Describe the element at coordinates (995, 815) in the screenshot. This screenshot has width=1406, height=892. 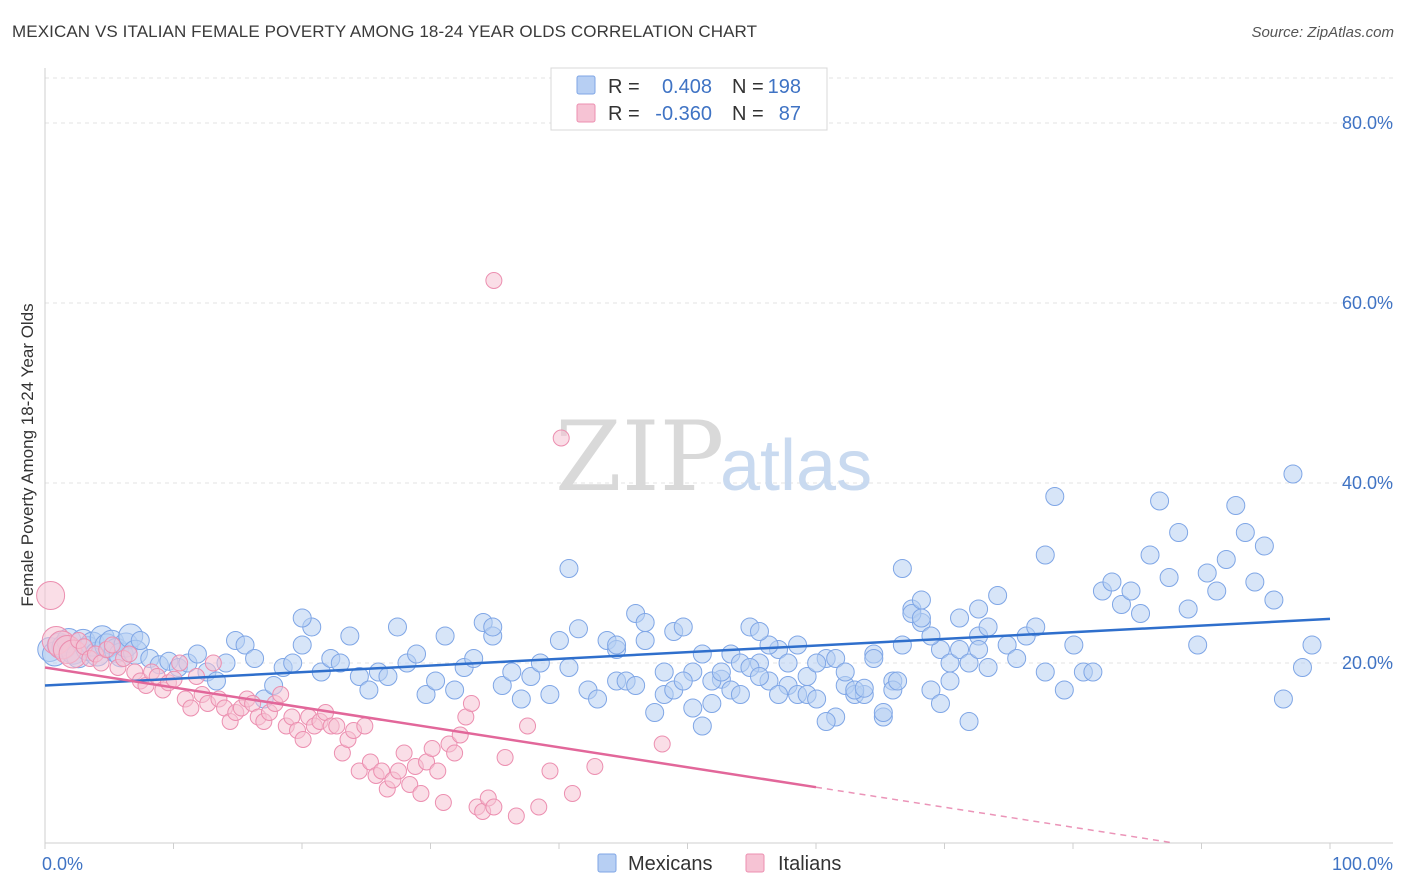
I see `italians-trend-line-extension` at that location.